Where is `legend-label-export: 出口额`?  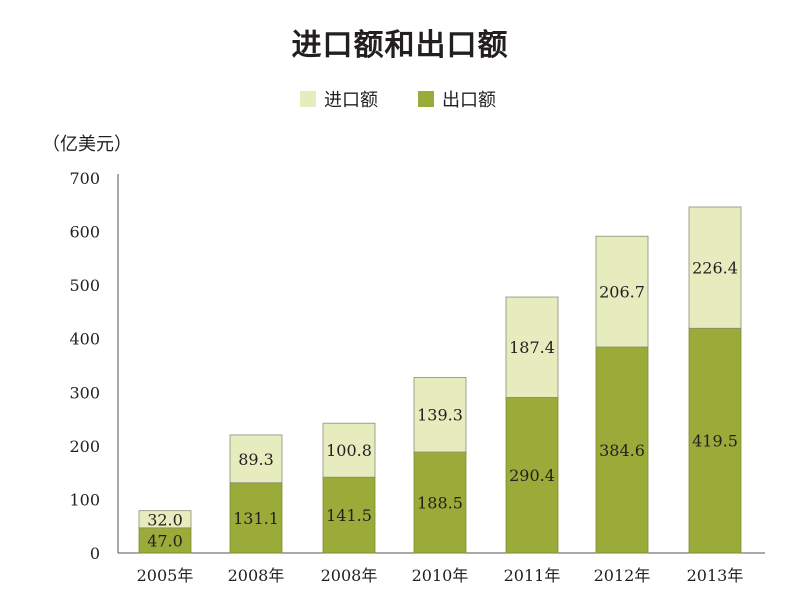 legend-label-export: 出口额 is located at coordinates (469, 100).